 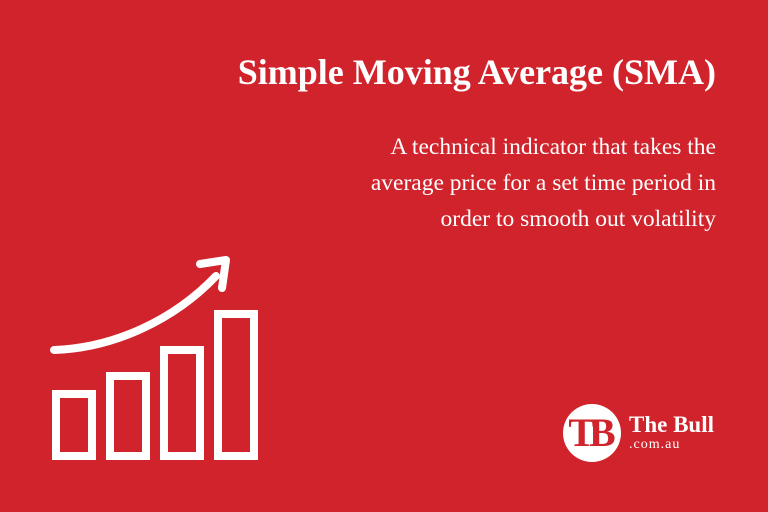 What do you see at coordinates (154, 358) in the screenshot?
I see `bar-chart-growth-icon` at bounding box center [154, 358].